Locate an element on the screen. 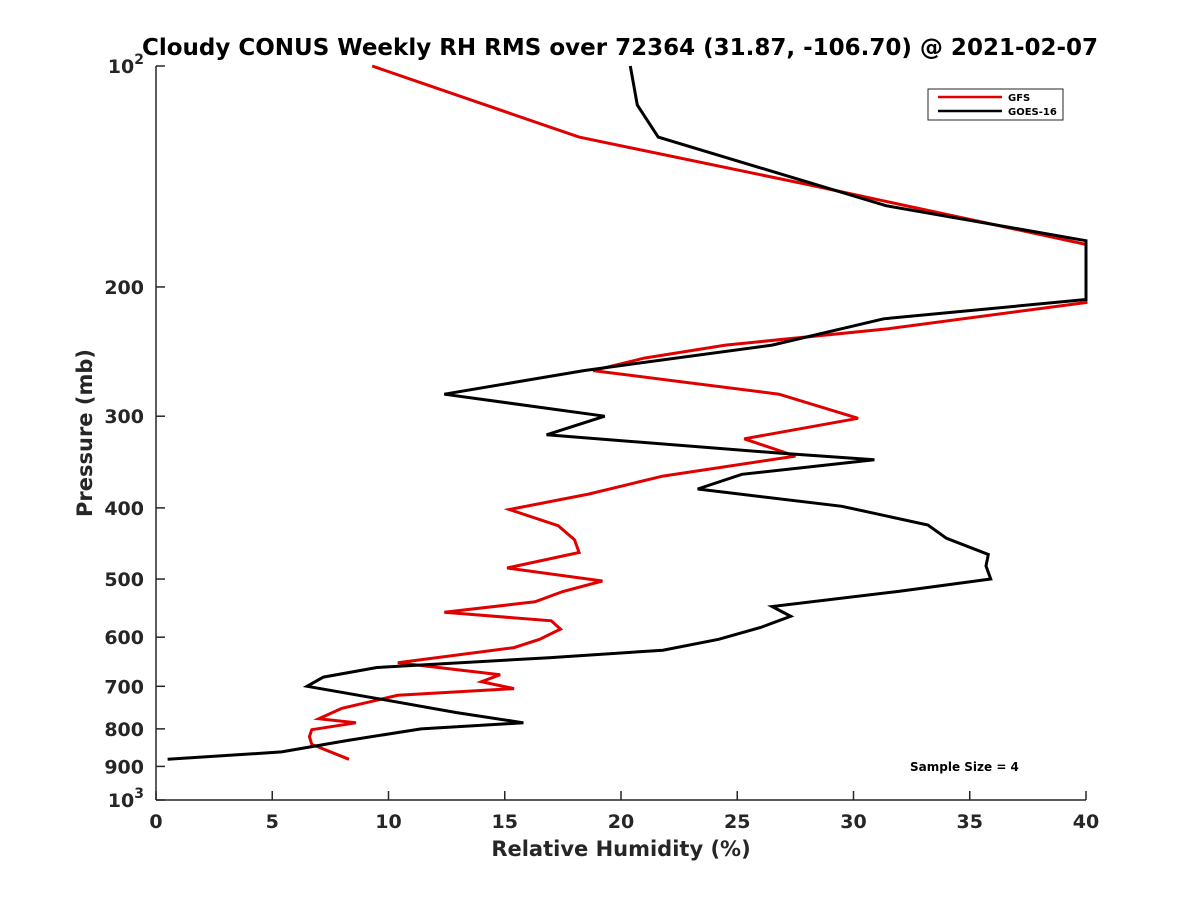  legend-label-gfs: GFS is located at coordinates (1019, 98).